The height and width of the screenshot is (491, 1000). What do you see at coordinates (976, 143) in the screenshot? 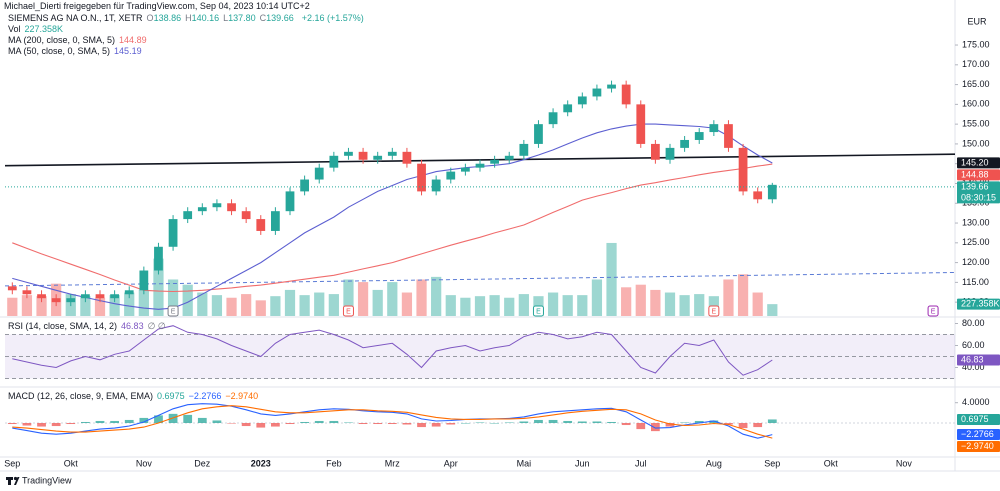
I see `y-tick-label: 150.00` at bounding box center [976, 143].